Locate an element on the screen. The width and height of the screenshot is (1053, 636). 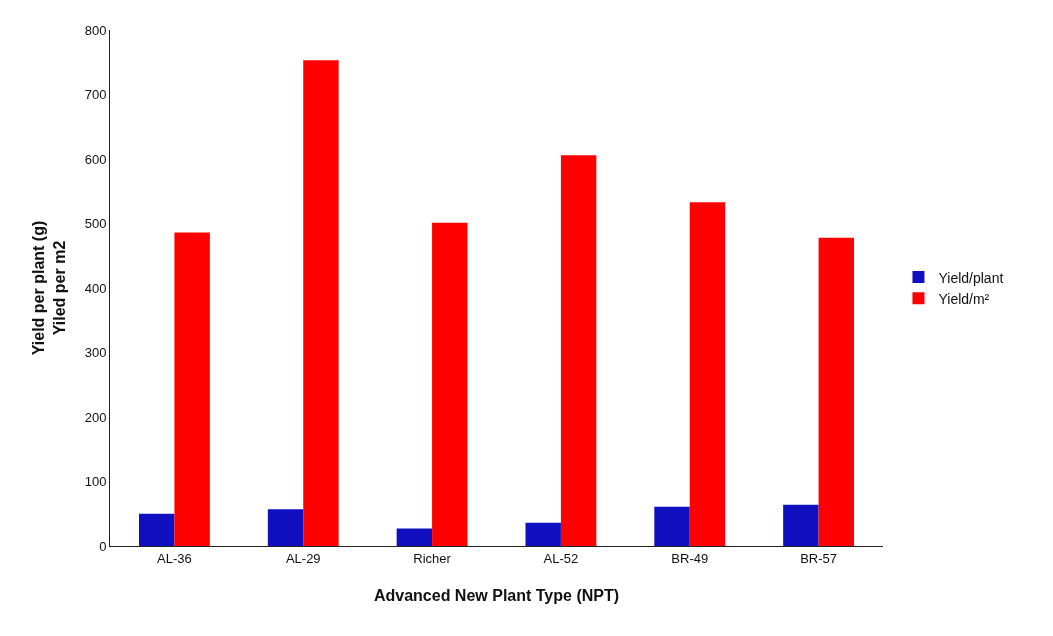
x-tick-label: AL-36 is located at coordinates (174, 558).